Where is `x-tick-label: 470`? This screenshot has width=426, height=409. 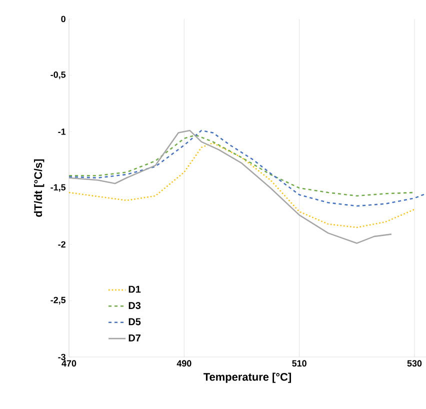 x-tick-label: 470 is located at coordinates (69, 363).